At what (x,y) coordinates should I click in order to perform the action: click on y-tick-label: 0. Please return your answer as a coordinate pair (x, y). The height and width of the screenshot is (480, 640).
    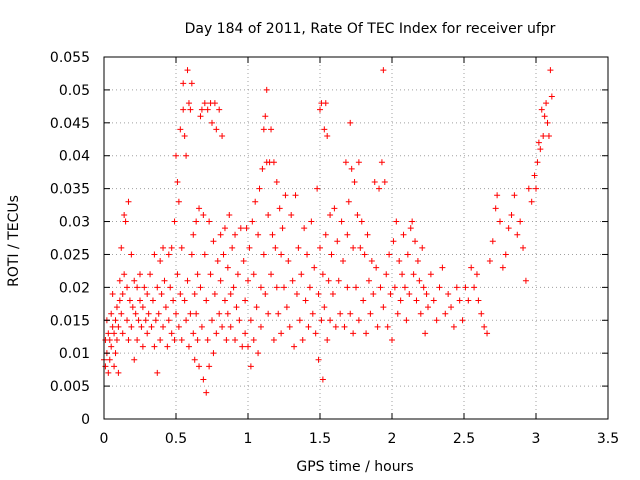
    Looking at the image, I should click on (85, 420).